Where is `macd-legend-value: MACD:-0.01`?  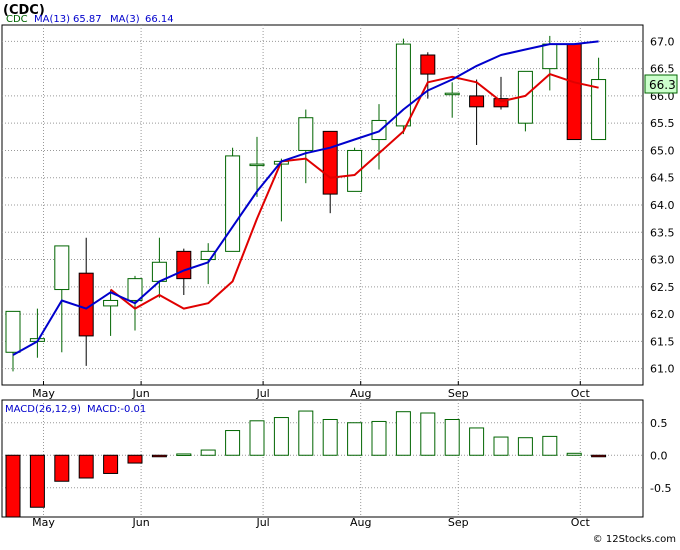
macd-legend-value: MACD:-0.01 is located at coordinates (116, 409).